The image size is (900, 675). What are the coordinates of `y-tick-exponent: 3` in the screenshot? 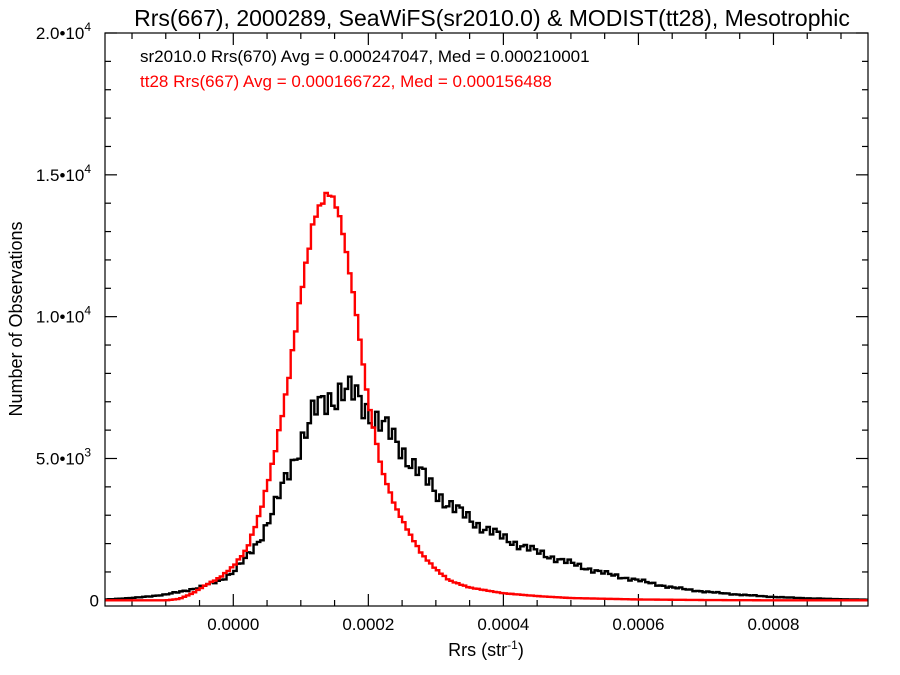 It's located at (87, 452).